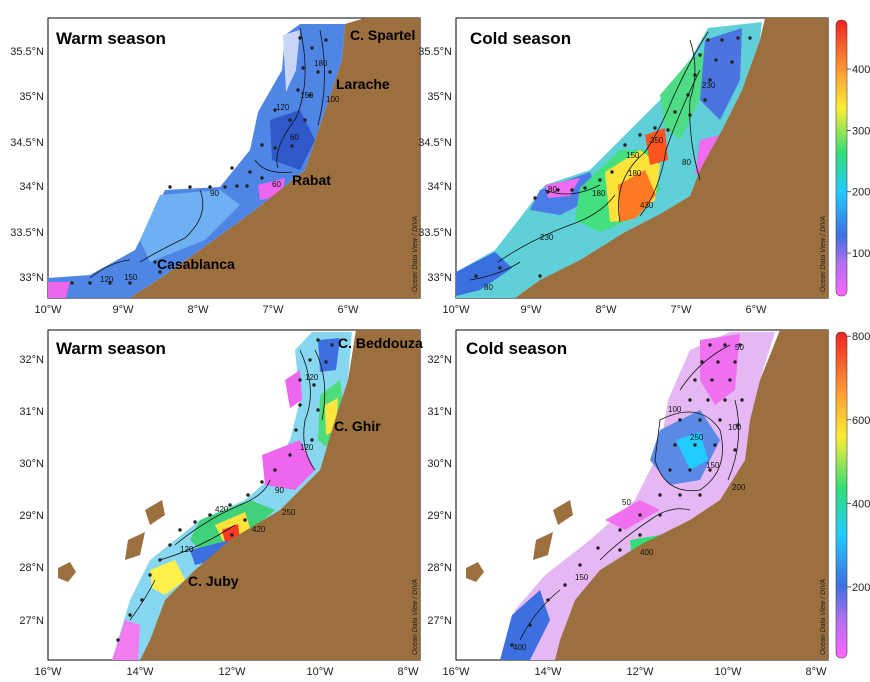  I want to click on contour-label: 230, so click(709, 85).